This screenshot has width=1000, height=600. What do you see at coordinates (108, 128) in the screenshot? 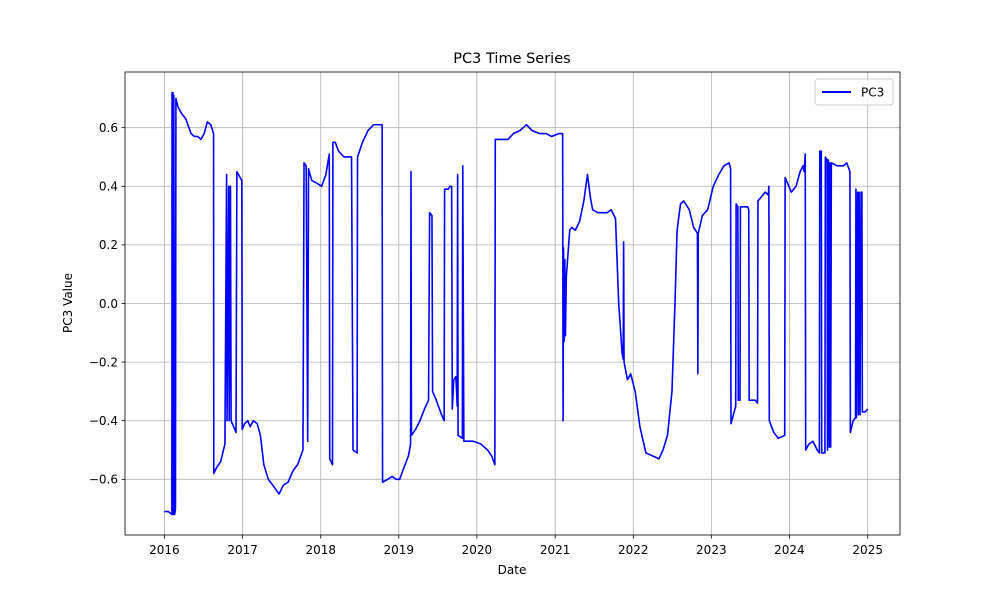
I see `y-tick-label: 0.6` at bounding box center [108, 128].